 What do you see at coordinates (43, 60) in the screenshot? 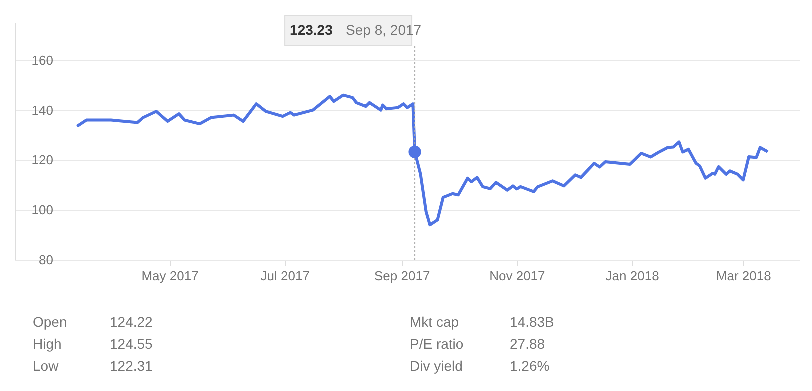
I see `y-tick-label: 160` at bounding box center [43, 60].